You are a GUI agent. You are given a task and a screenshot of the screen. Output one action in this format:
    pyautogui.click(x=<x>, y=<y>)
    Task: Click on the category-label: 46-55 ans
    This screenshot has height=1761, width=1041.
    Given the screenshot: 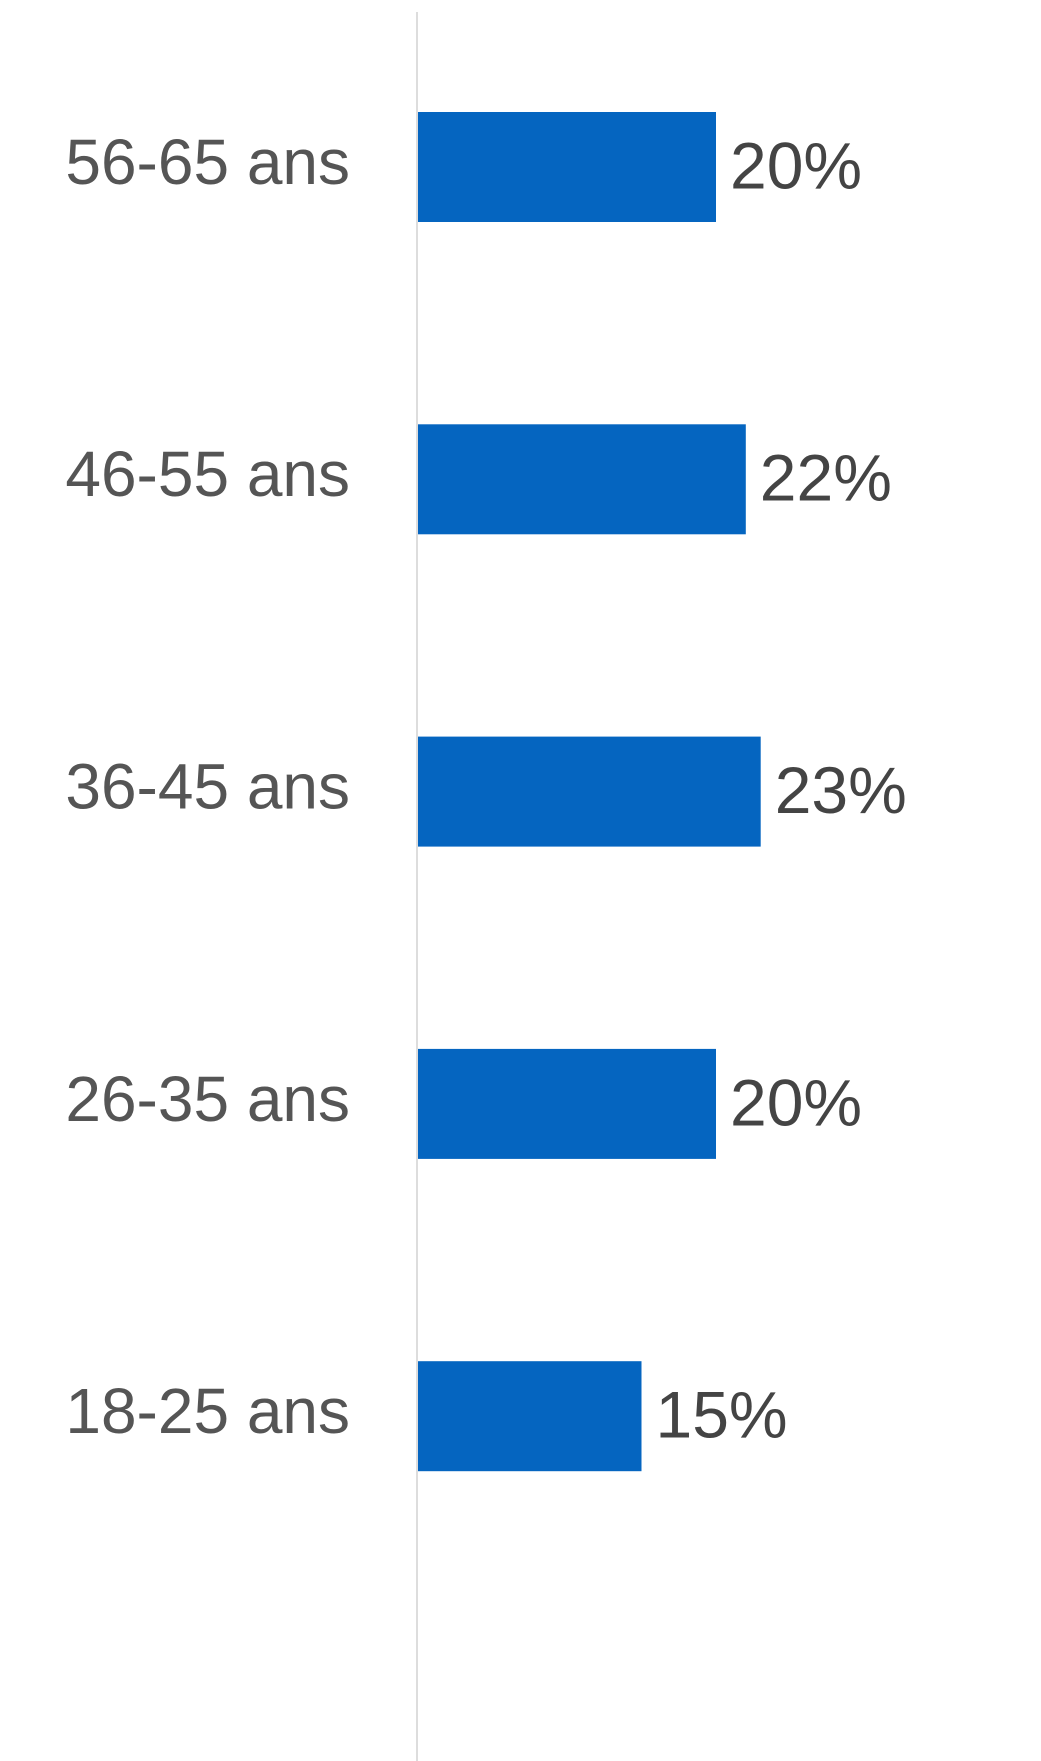 What is the action you would take?
    pyautogui.click(x=207, y=474)
    